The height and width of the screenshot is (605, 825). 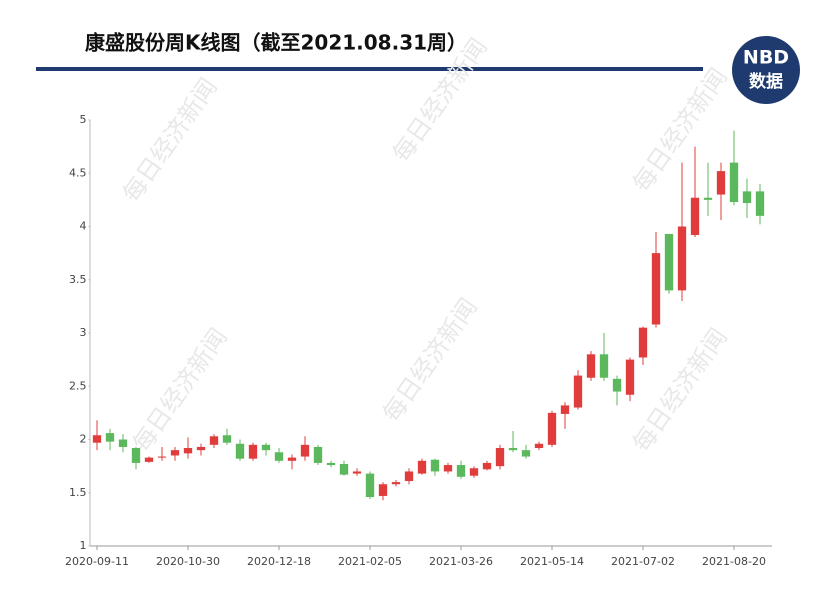 What do you see at coordinates (83, 332) in the screenshot?
I see `y-tick-label: 3` at bounding box center [83, 332].